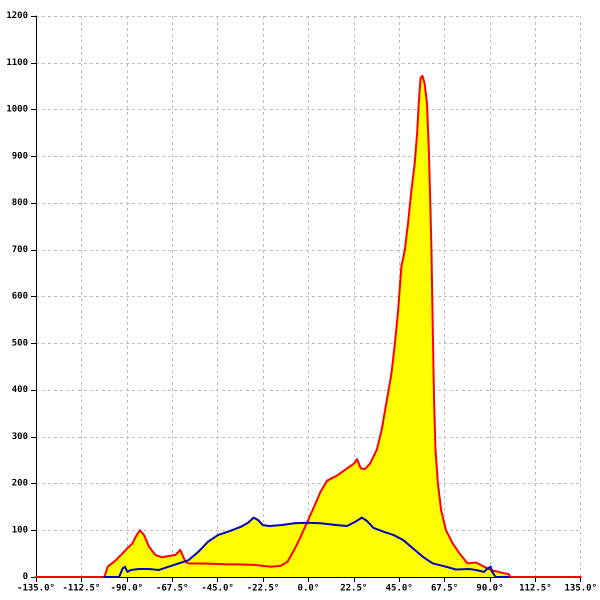  I want to click on y-tick-label: 800, so click(20, 203).